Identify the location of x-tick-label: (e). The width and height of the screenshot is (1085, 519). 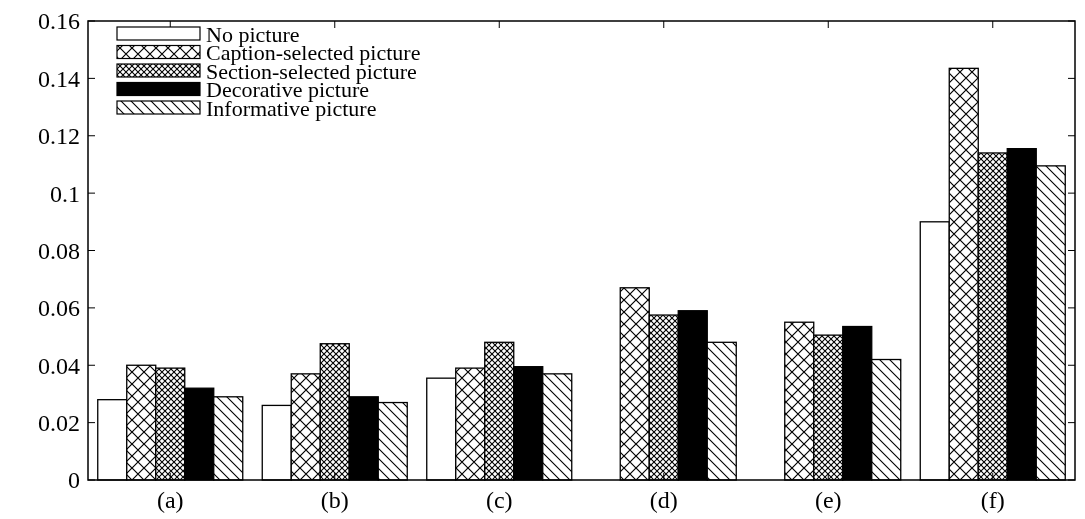
(828, 500).